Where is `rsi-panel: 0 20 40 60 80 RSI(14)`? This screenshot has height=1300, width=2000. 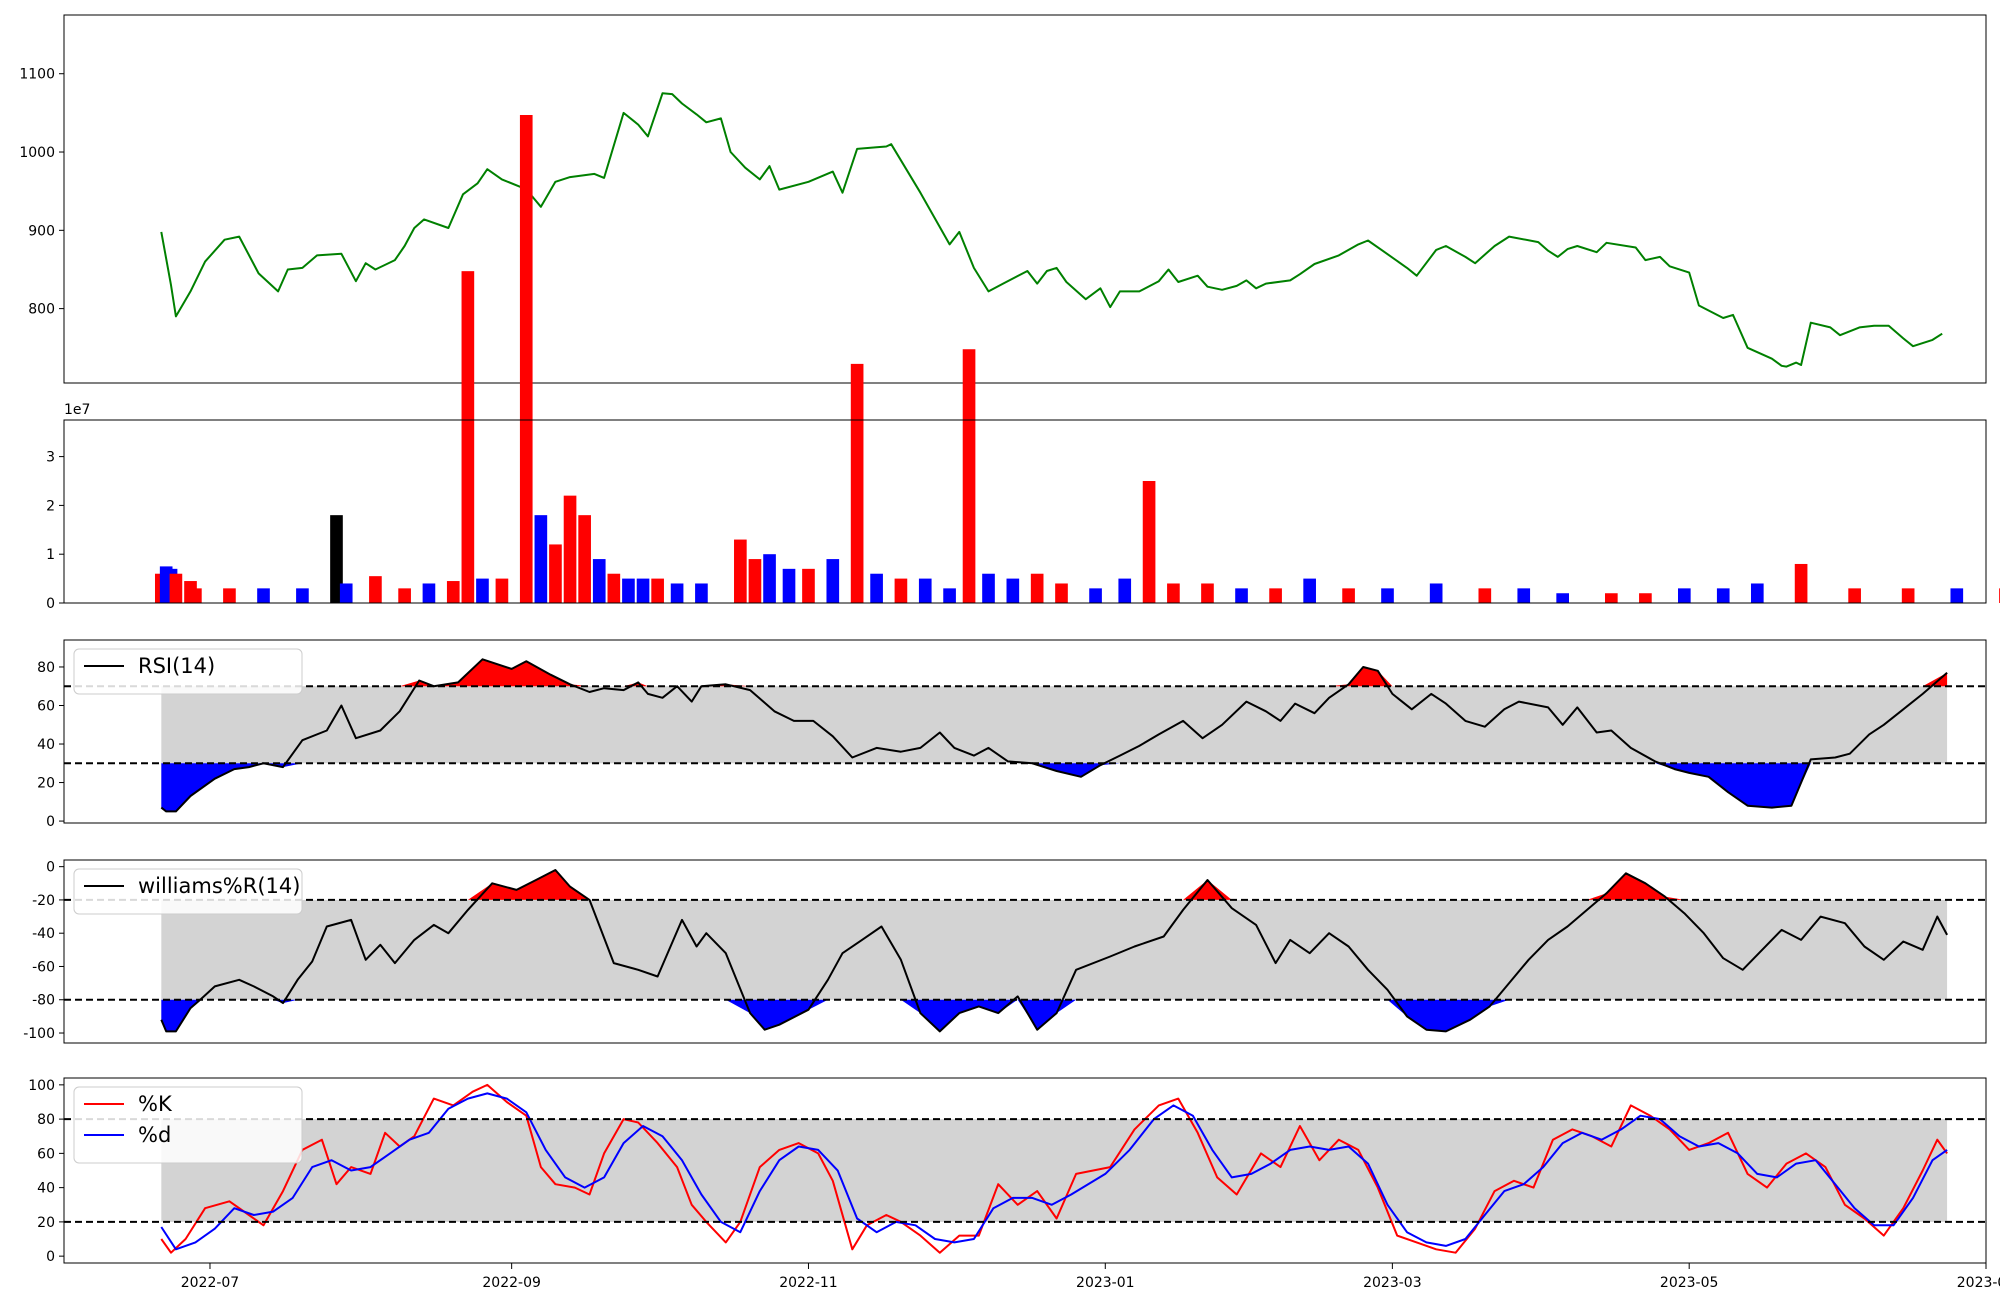 rsi-panel: 0 20 40 60 80 RSI(14) is located at coordinates (1012, 734).